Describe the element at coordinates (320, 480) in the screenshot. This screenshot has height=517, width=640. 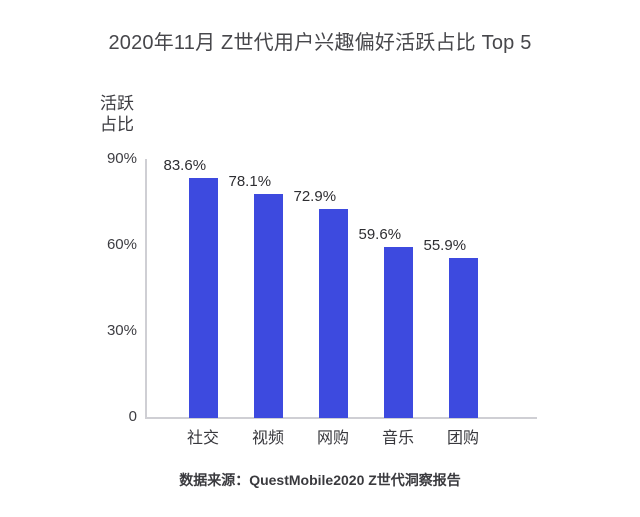
I see `source-note: 数据来源：QuestMobile2020 Z世代洞察报告` at that location.